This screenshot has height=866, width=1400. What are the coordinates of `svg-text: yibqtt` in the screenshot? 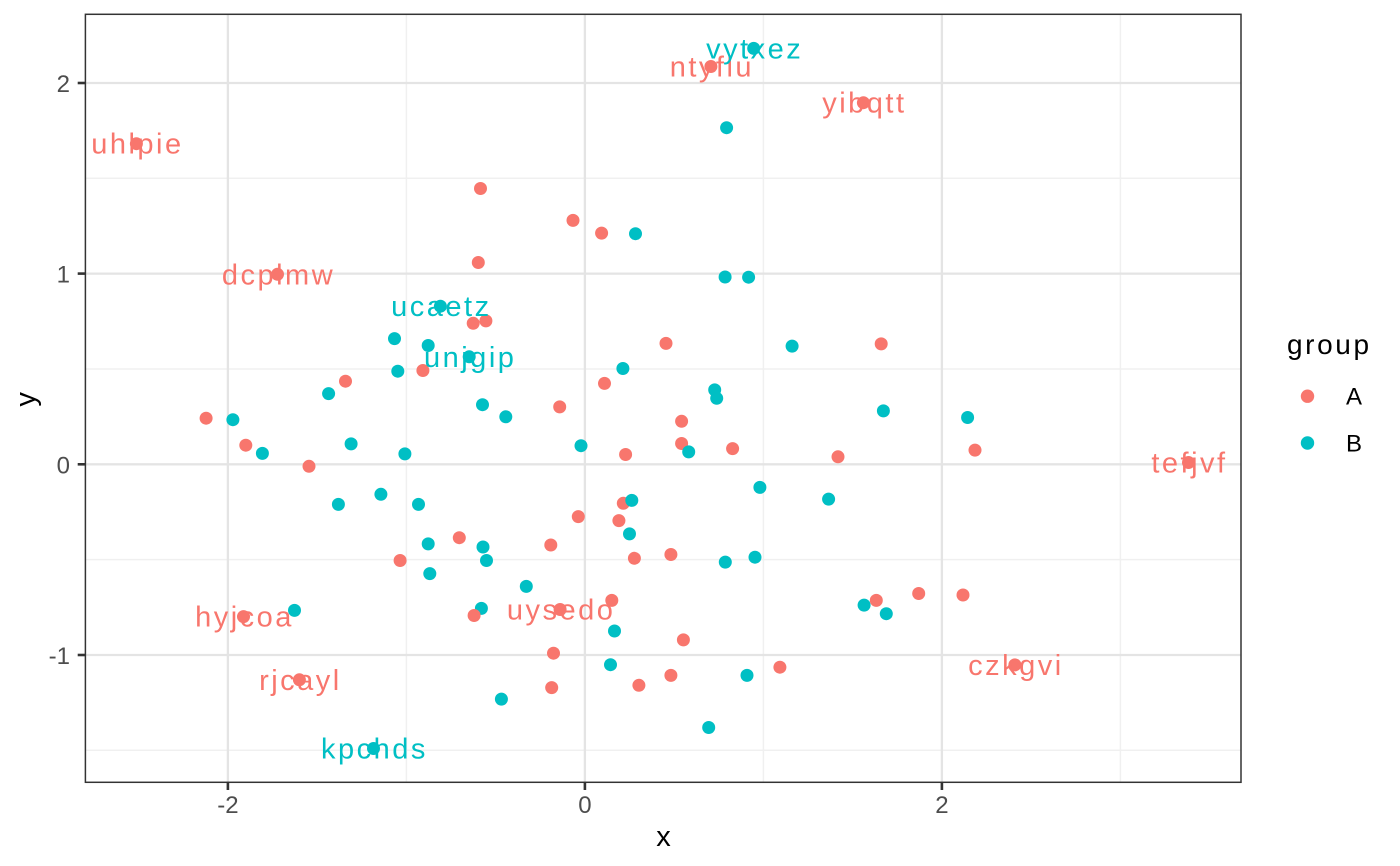 It's located at (864, 104).